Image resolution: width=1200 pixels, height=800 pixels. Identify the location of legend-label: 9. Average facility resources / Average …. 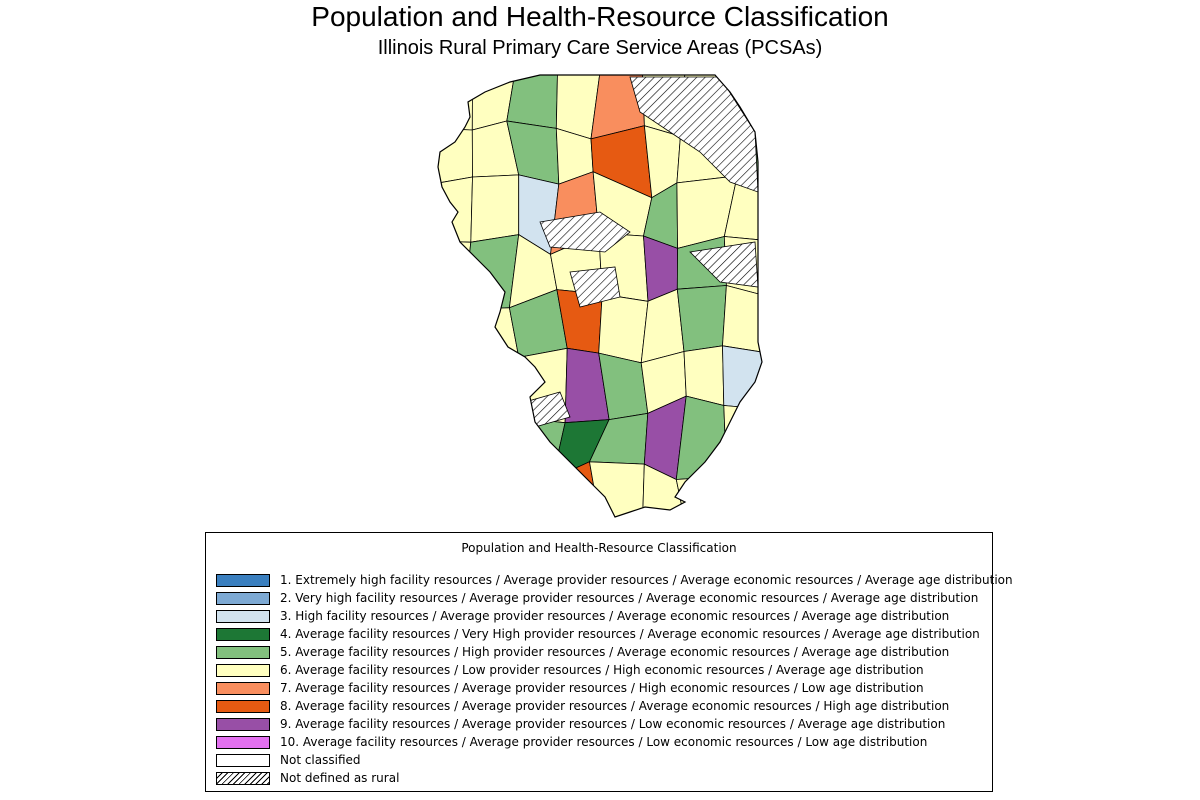
(613, 724).